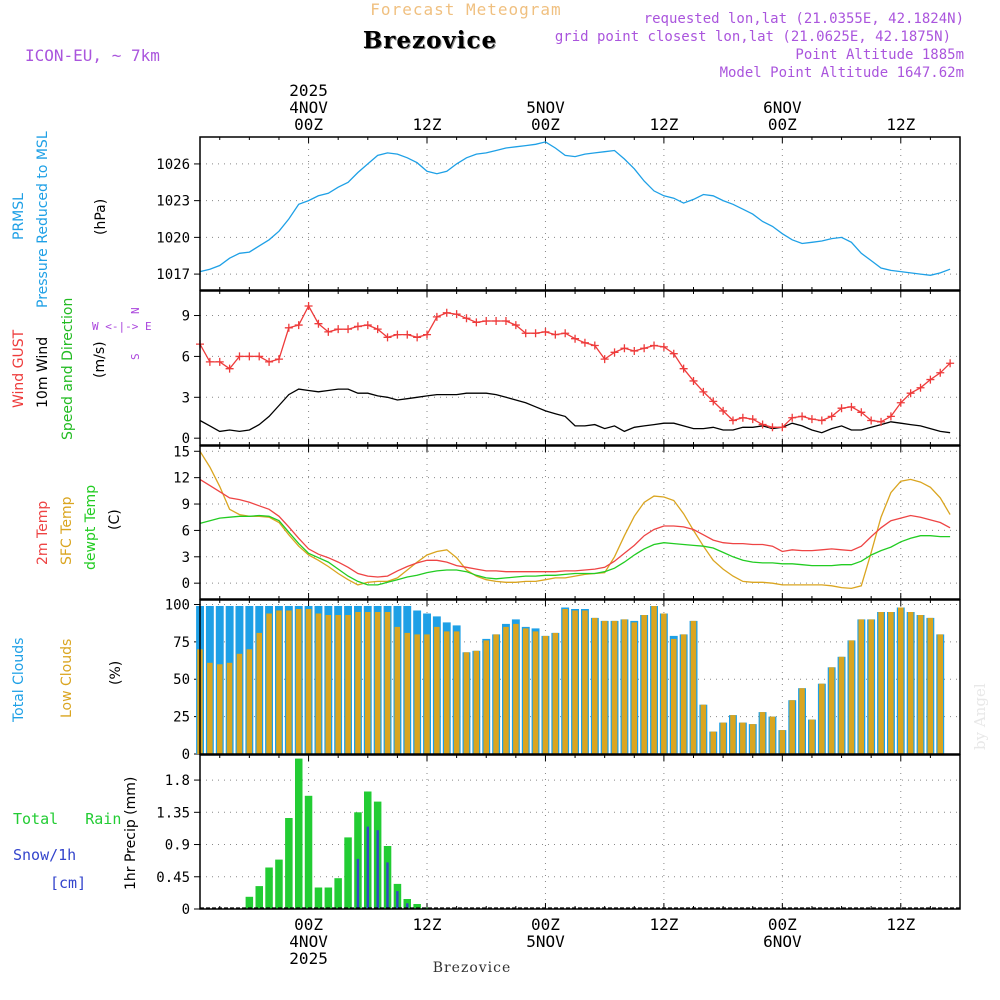 This screenshot has height=1000, width=1000. What do you see at coordinates (308, 958) in the screenshot?
I see `bottom-time-label: 2025` at bounding box center [308, 958].